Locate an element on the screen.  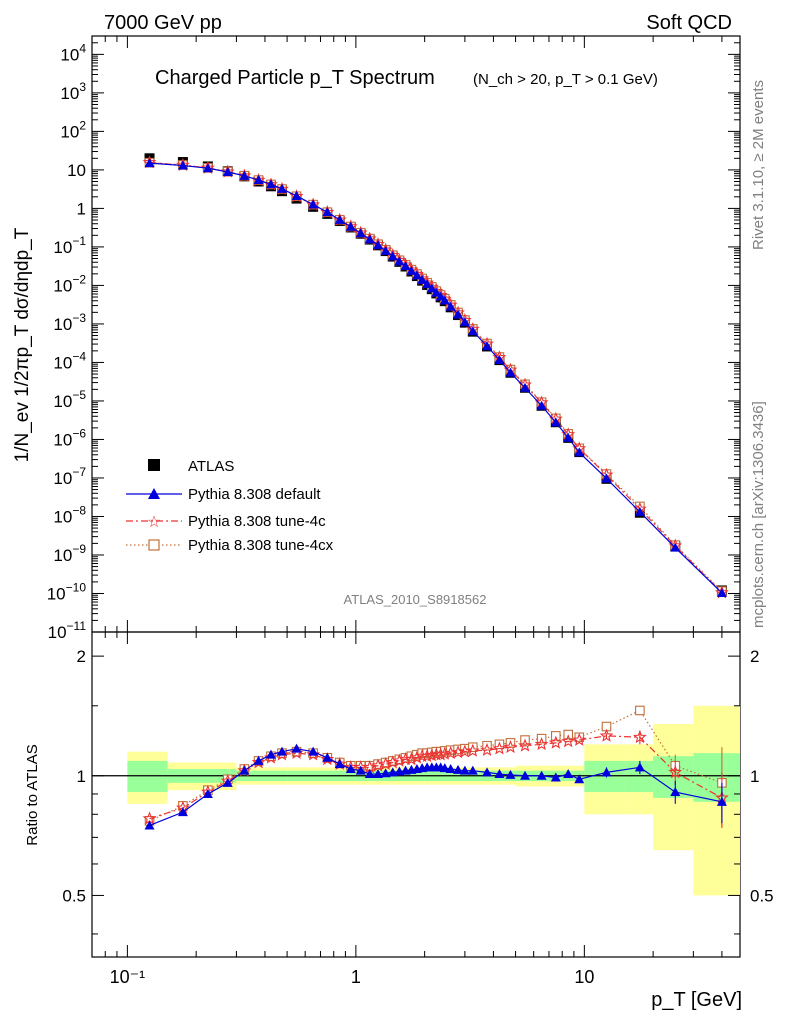
analysis-id: ATLAS_2010_S8918562 is located at coordinates (415, 599).